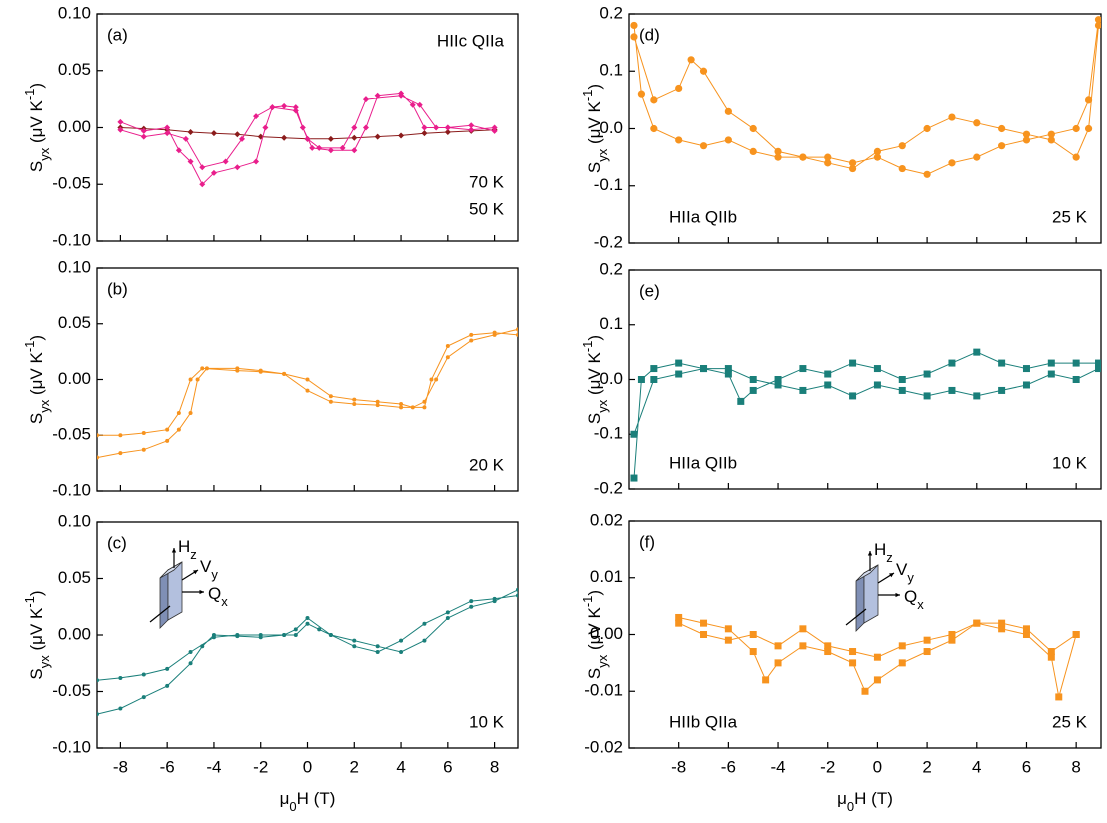 This screenshot has width=1107, height=823. Describe the element at coordinates (880, 549) in the screenshot. I see `inset-label-part: H` at that location.